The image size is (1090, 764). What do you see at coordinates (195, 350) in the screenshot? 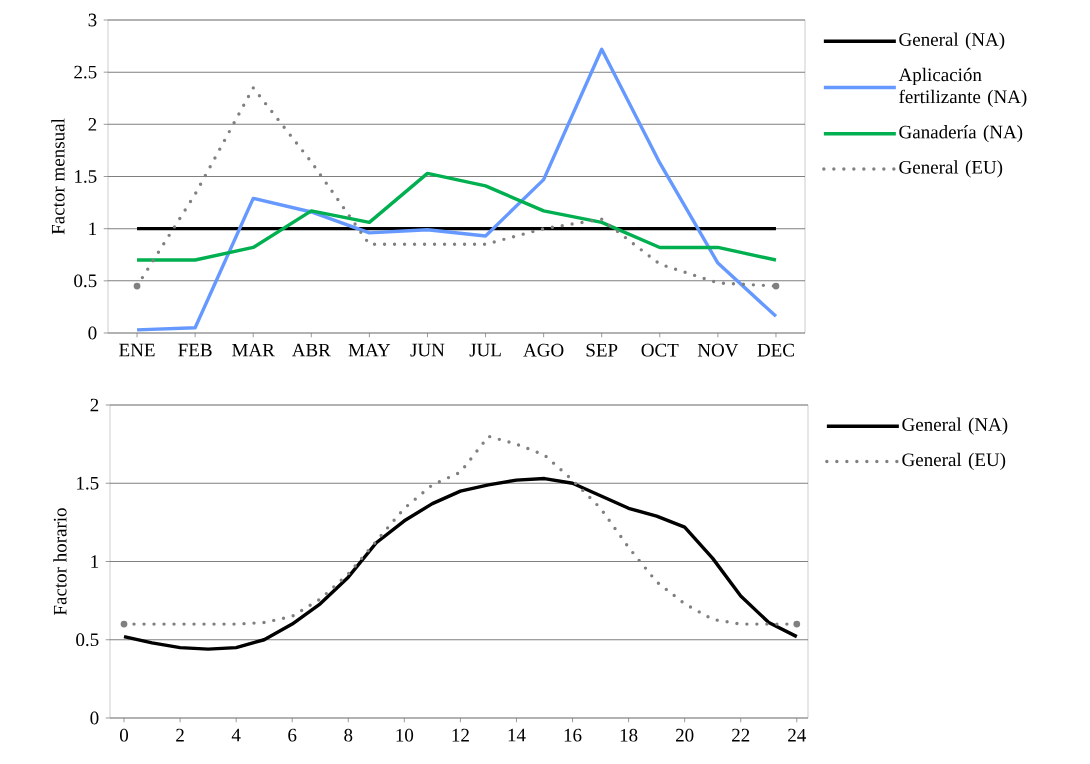
I see `x-tick-label: FEB` at bounding box center [195, 350].